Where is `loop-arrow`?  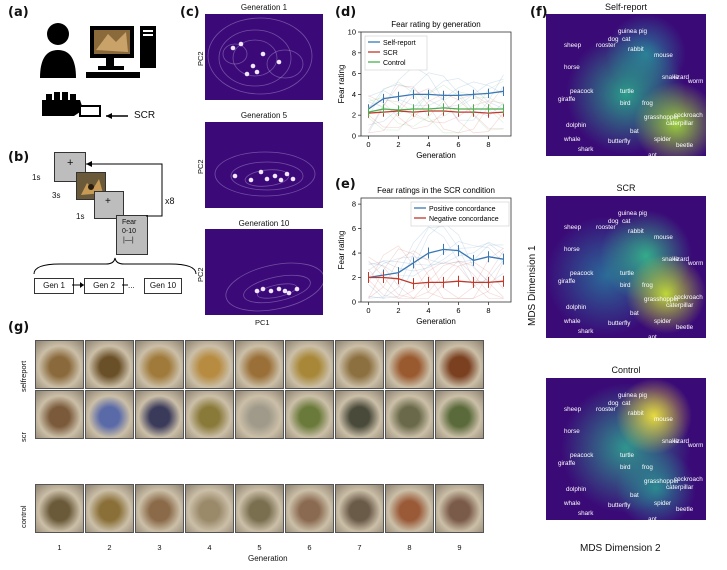 loop-arrow is located at coordinates (124, 189).